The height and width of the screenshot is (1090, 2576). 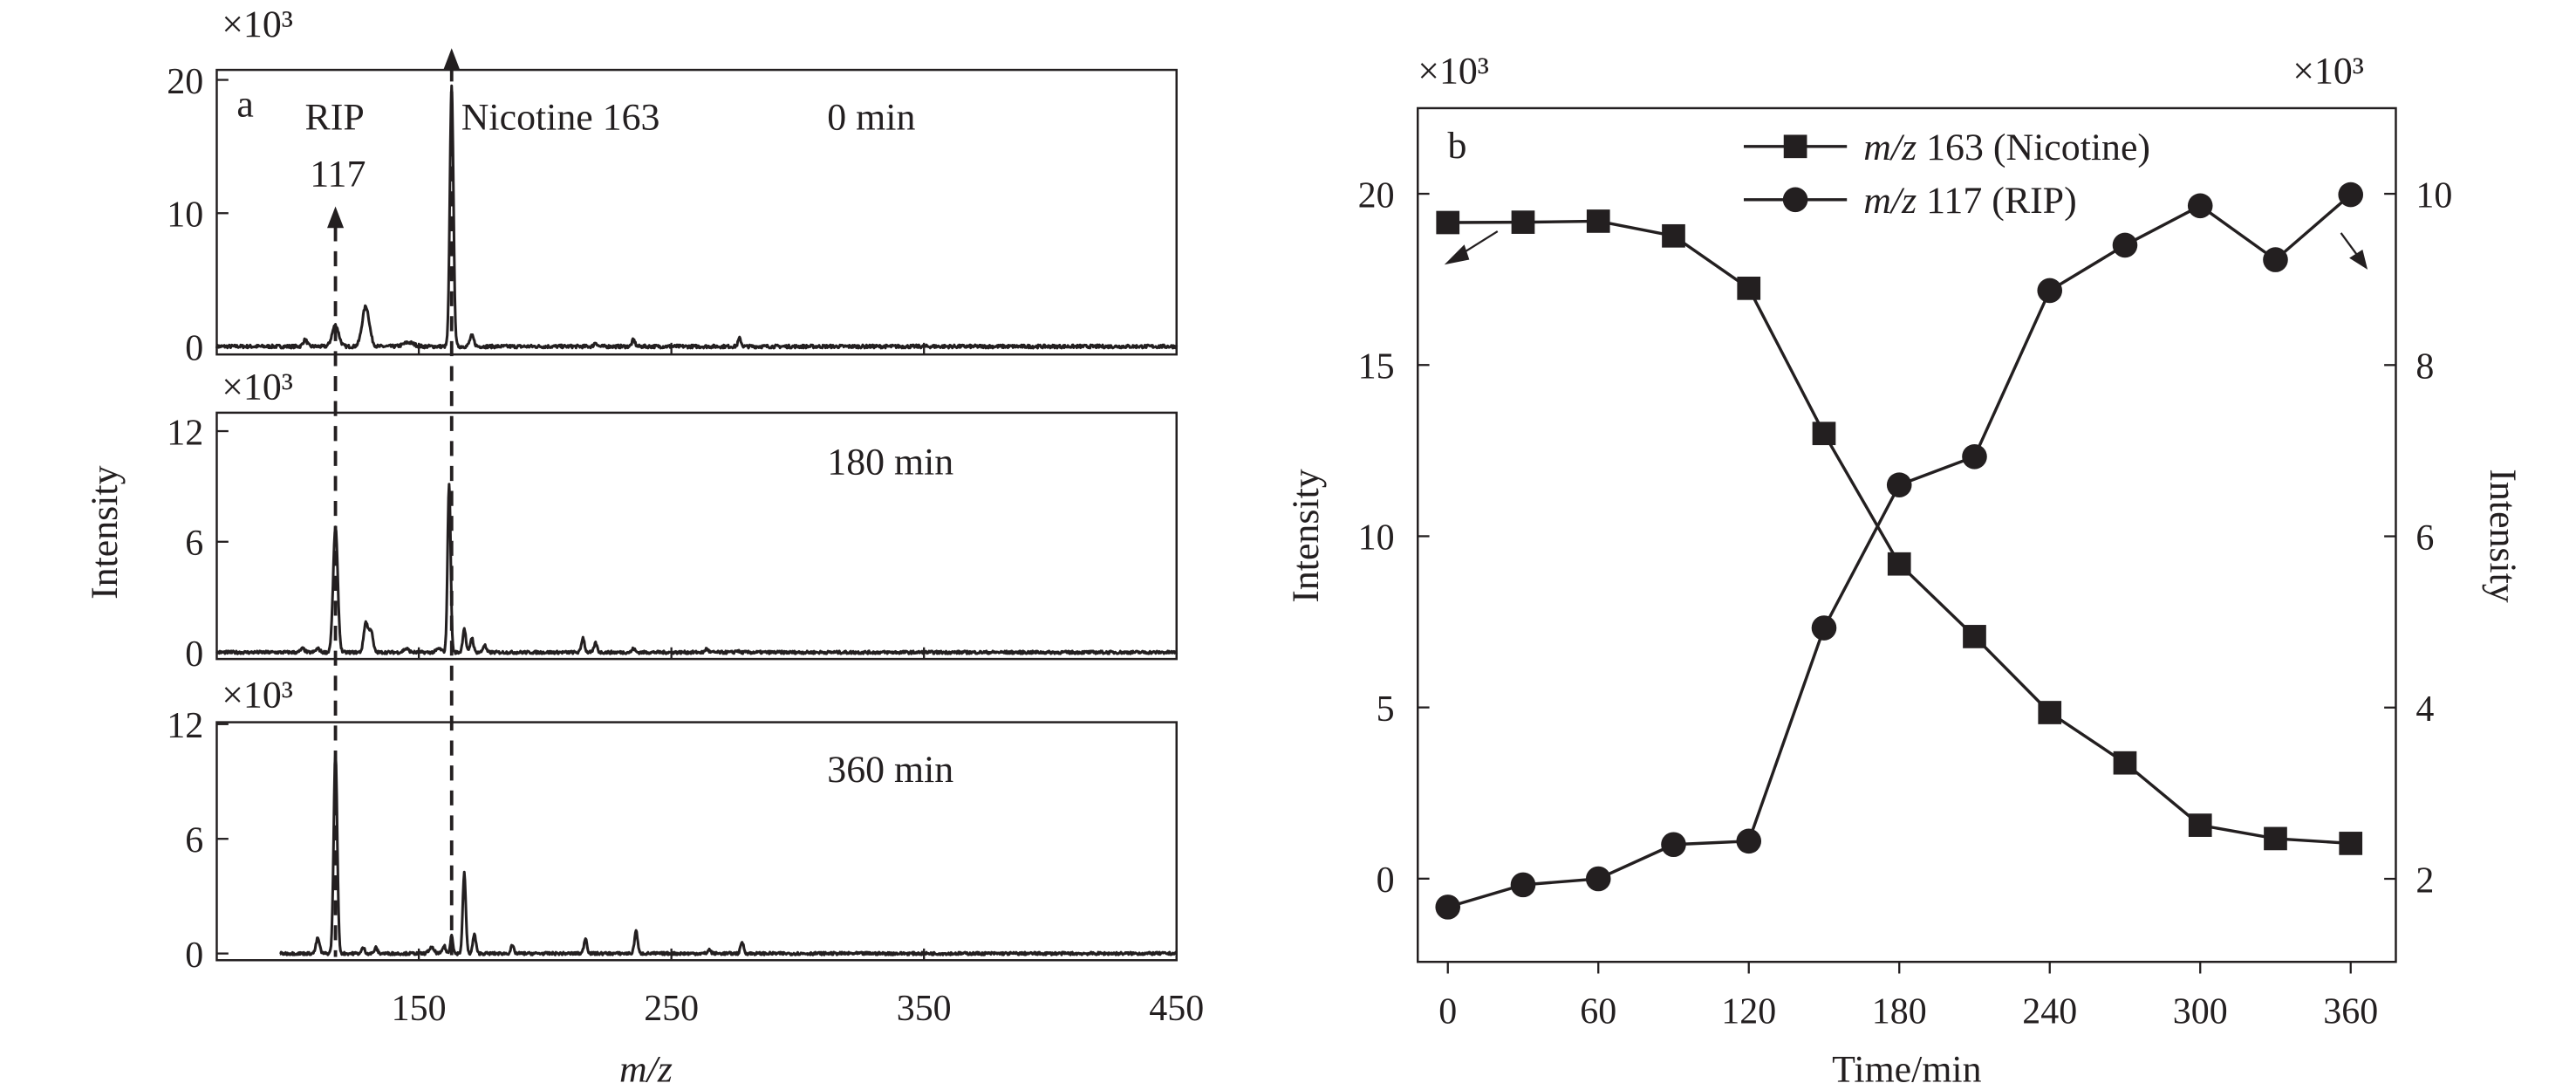 I want to click on spectrum-subplot: 0 6 12 ×10³ 180 min, so click(x=673, y=521).